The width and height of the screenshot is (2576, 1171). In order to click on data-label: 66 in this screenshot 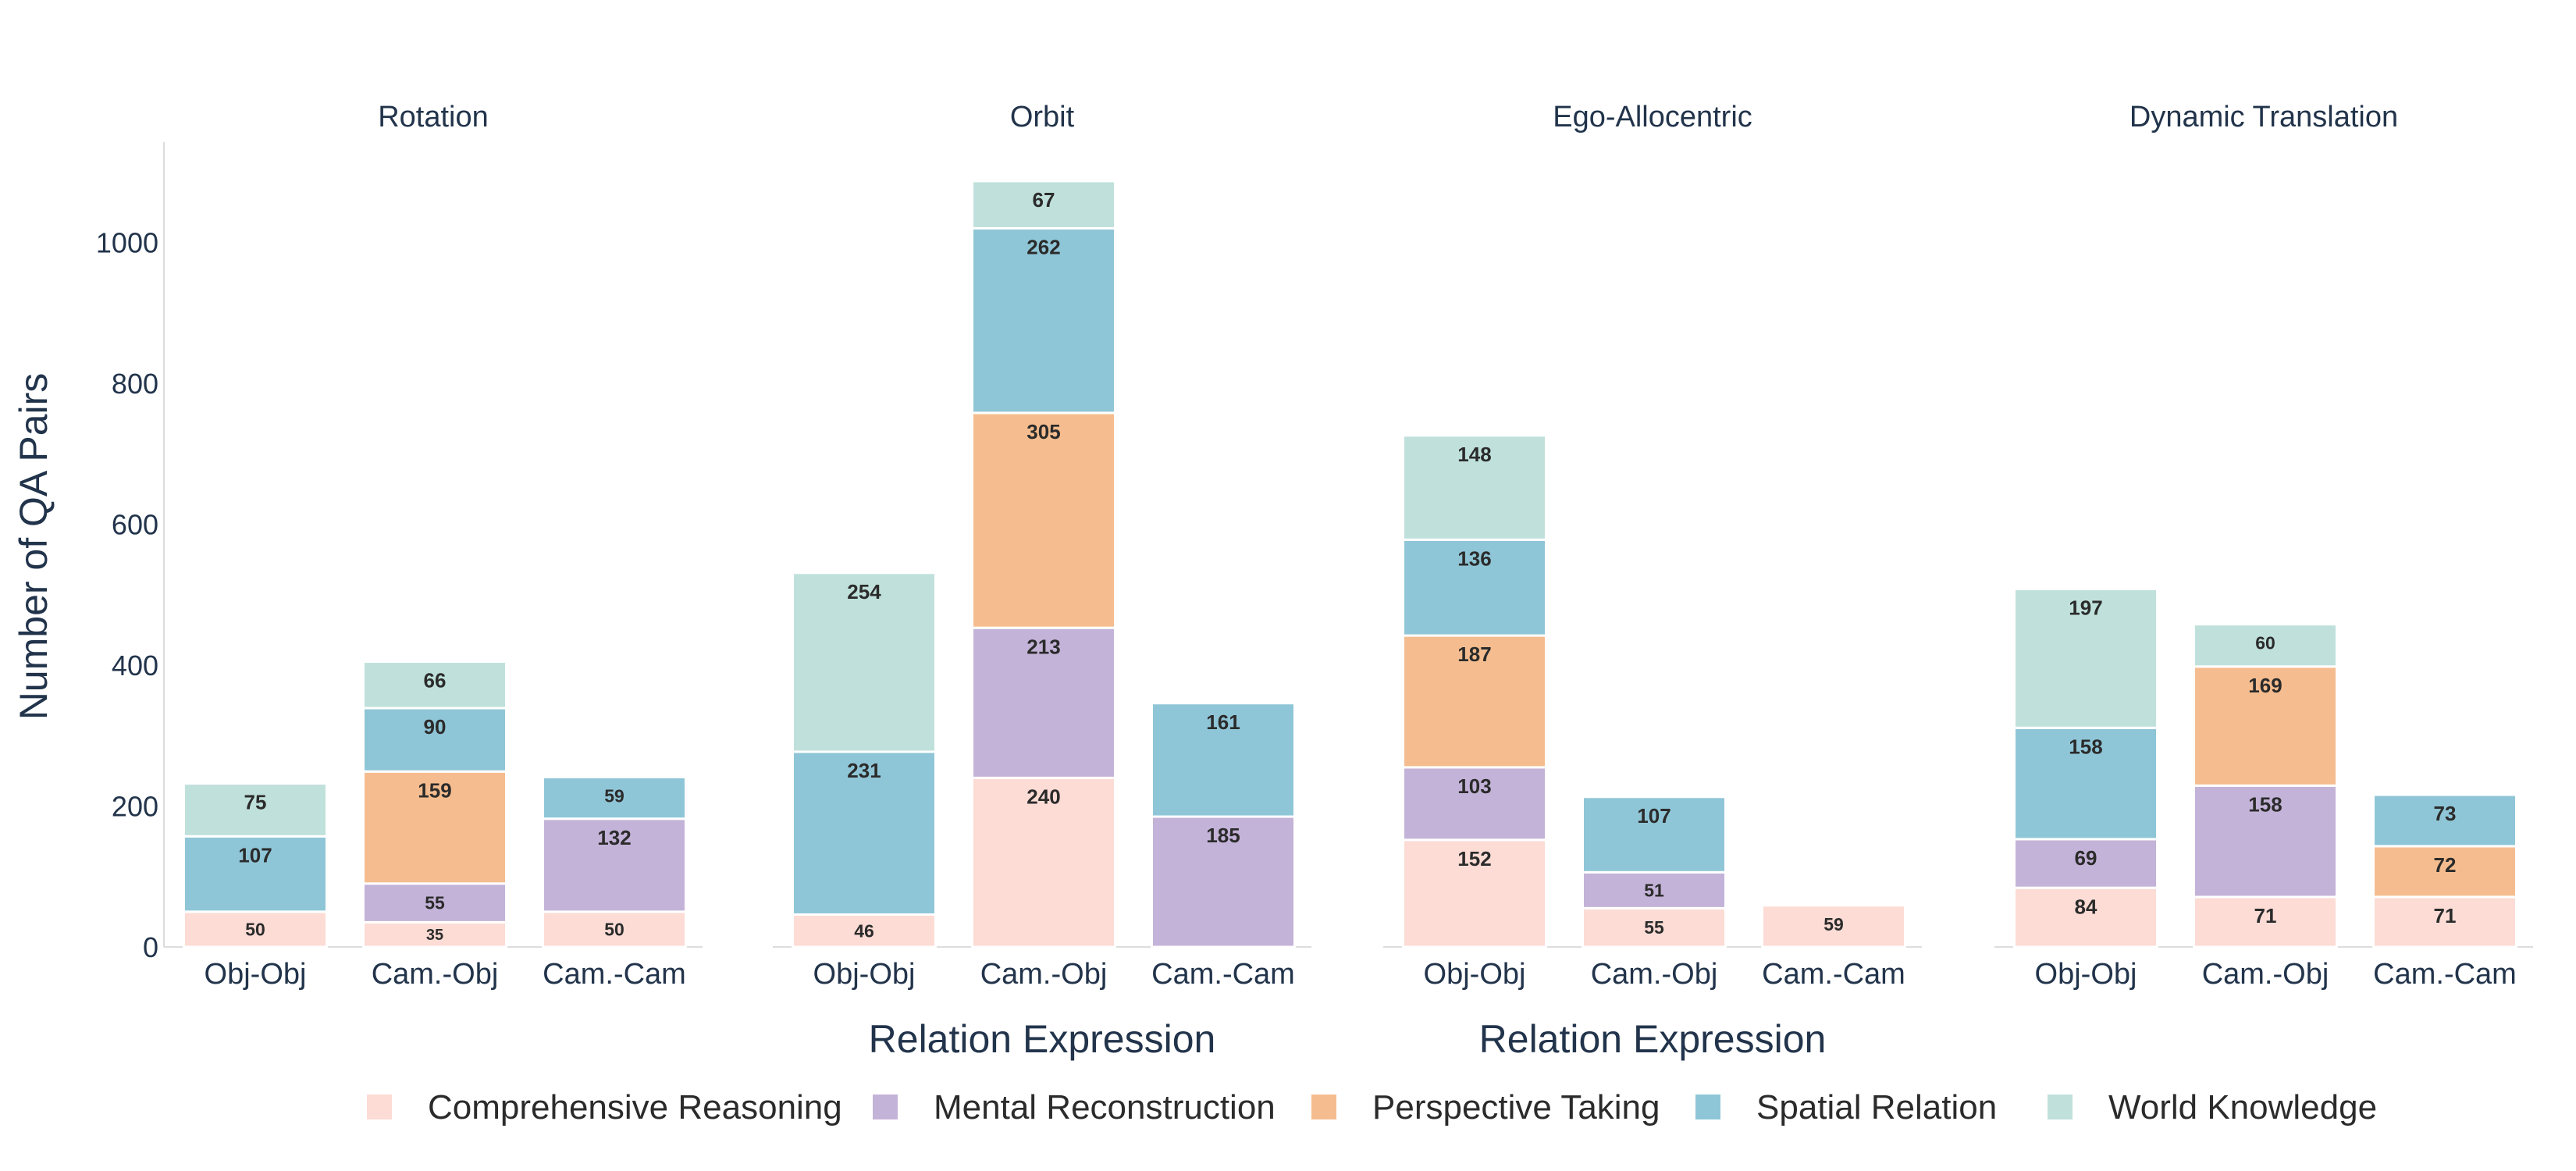, I will do `click(435, 680)`.